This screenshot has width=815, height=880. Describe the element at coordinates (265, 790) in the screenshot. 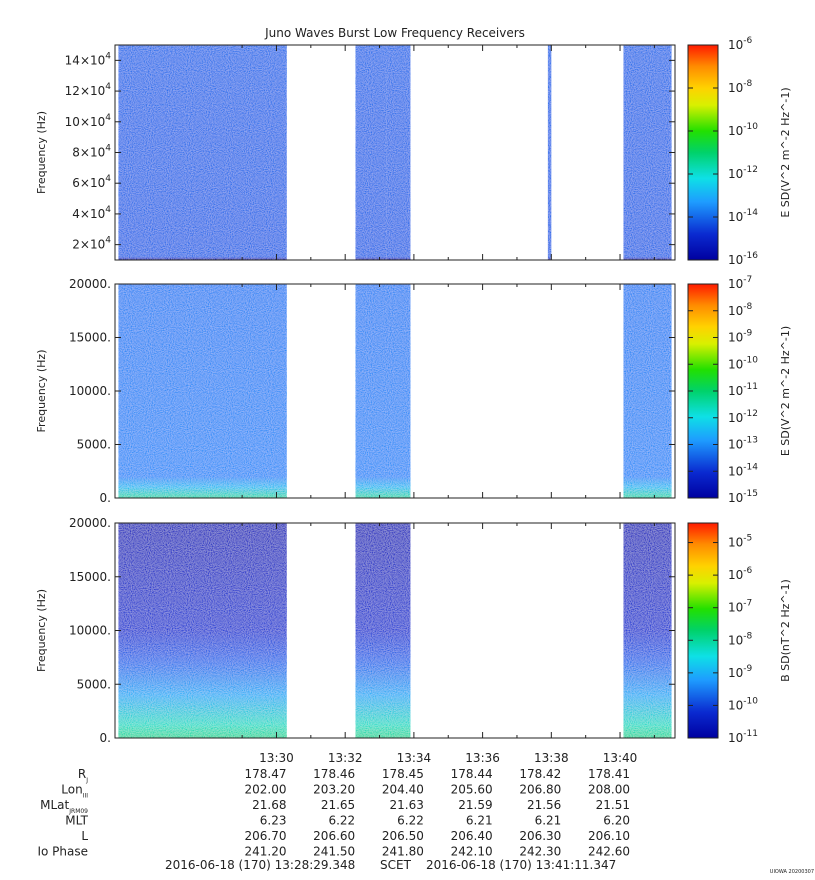

I see `ephemeris-value: 202.00` at that location.